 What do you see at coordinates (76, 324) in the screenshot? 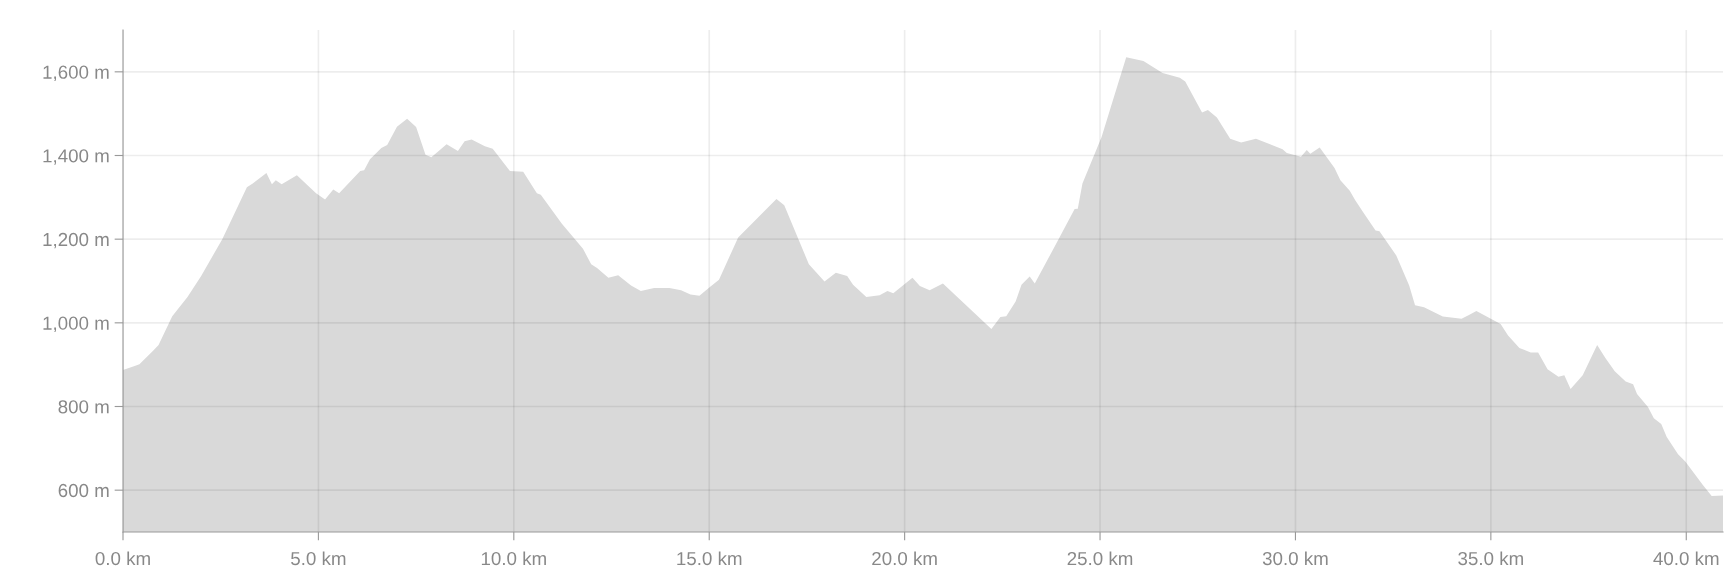
I see `y-tick-label: 1,000 m` at bounding box center [76, 324].